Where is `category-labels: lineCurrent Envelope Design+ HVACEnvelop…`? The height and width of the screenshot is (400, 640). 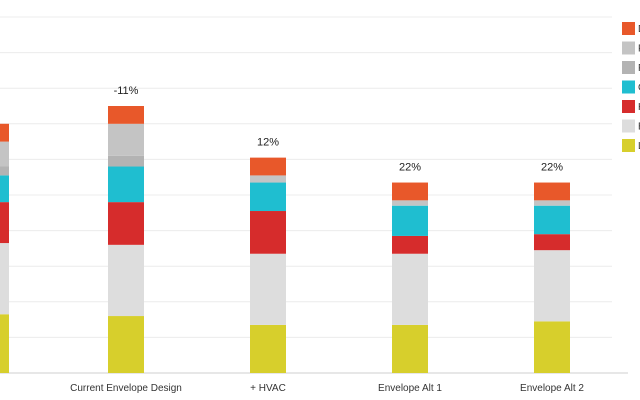 category-labels: lineCurrent Envelope Design+ HVACEnvelop… is located at coordinates (327, 388).